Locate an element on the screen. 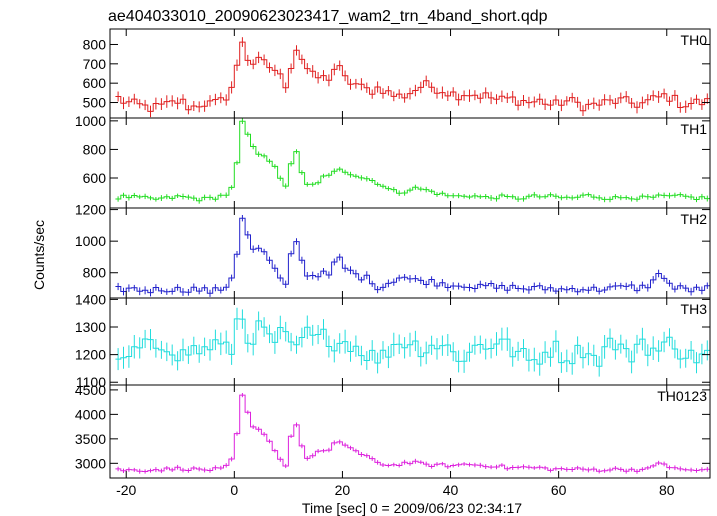 This screenshot has width=717, height=516. x-axis: -20 0 20 40 60 80 is located at coordinates (395, 490).